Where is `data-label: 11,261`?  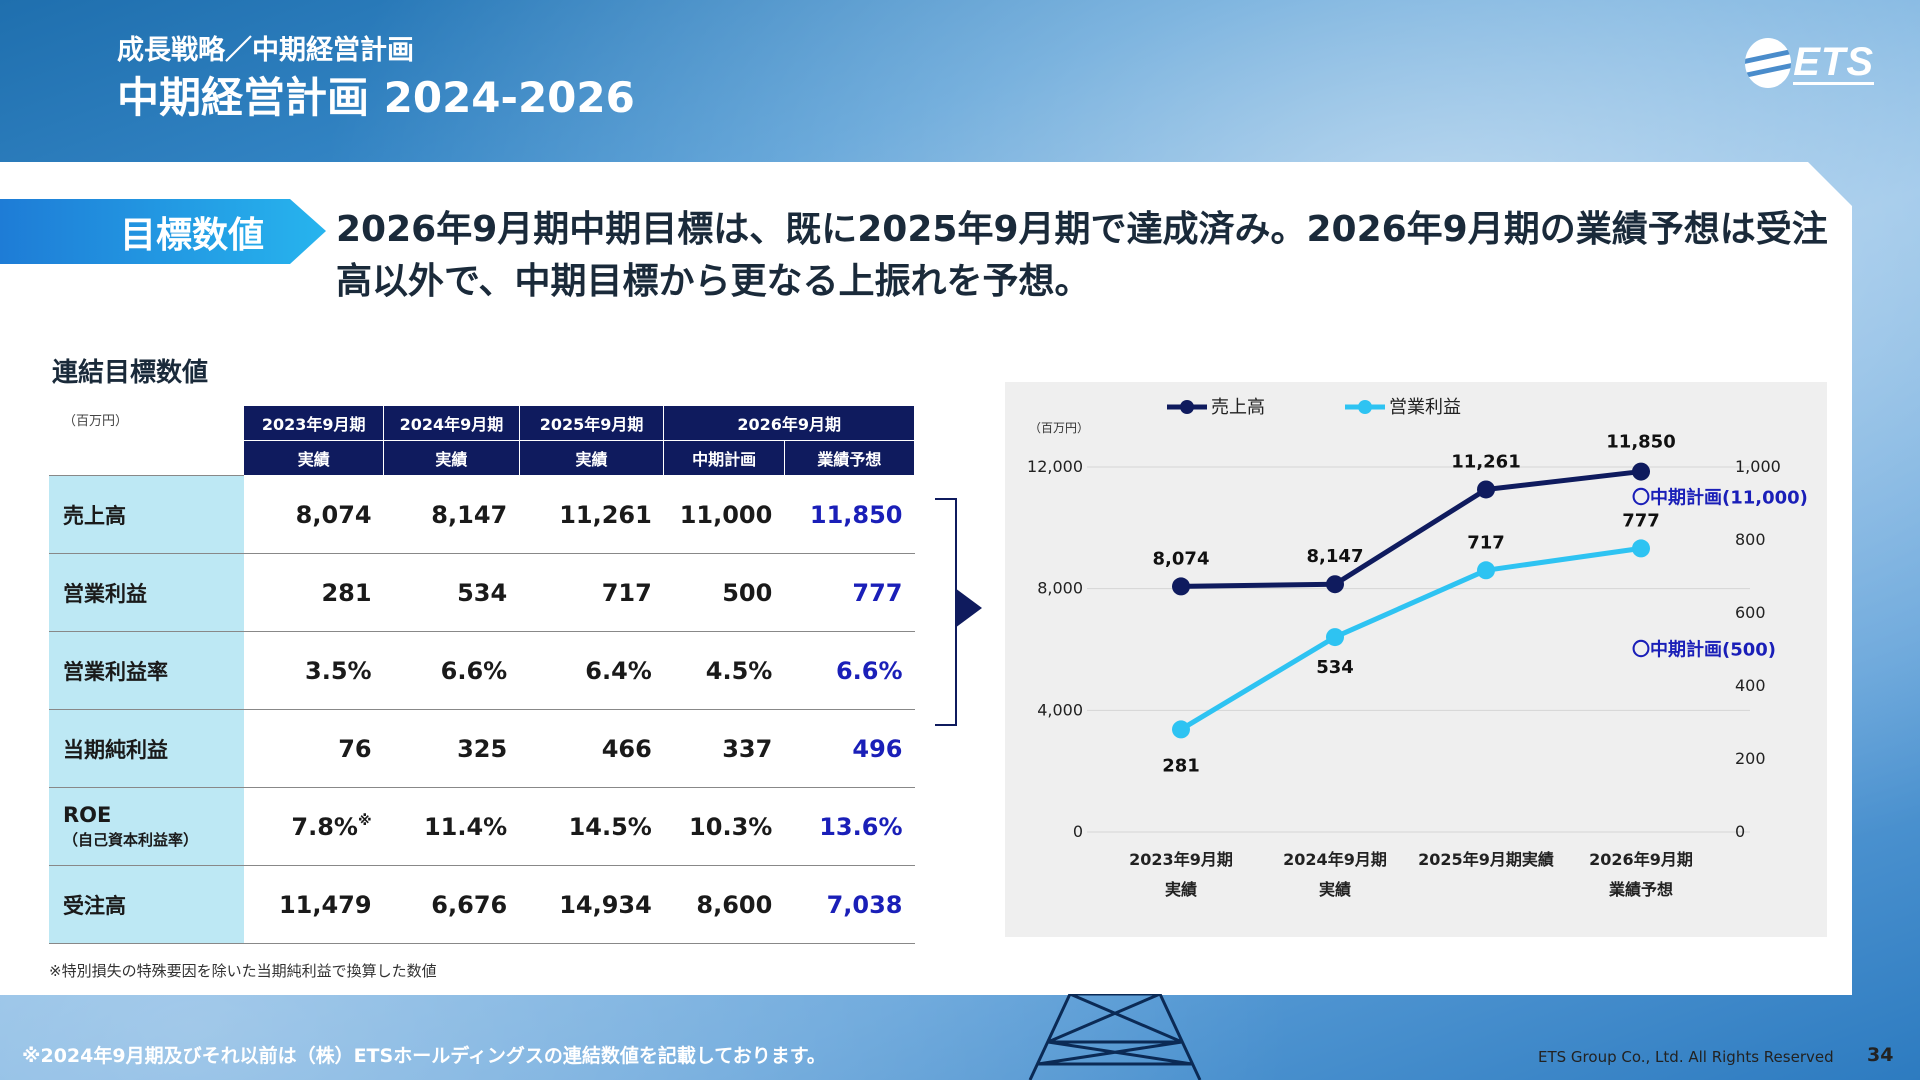 data-label: 11,261 is located at coordinates (1485, 461).